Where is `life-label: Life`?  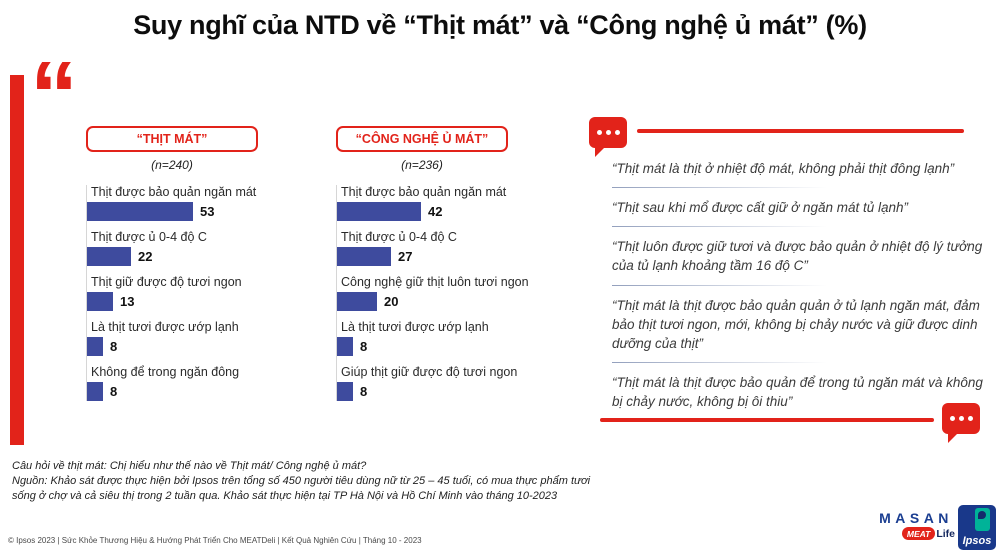
life-label: Life is located at coordinates (945, 533).